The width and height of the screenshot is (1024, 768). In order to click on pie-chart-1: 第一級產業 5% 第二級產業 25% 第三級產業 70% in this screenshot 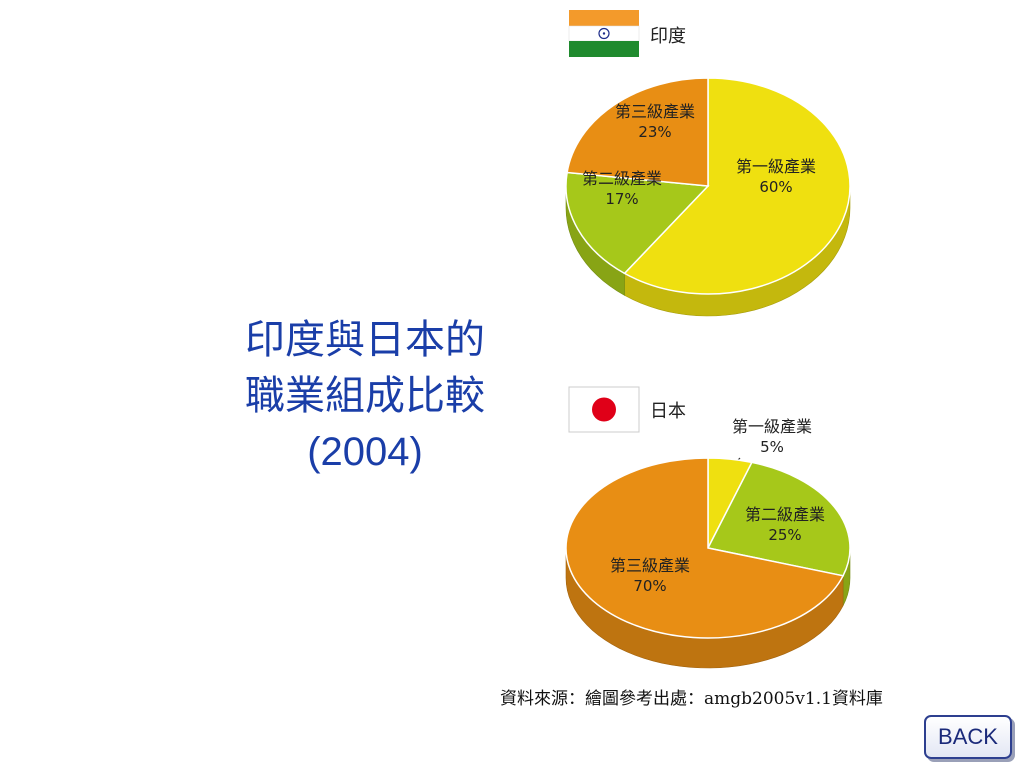, I will do `click(708, 543)`.